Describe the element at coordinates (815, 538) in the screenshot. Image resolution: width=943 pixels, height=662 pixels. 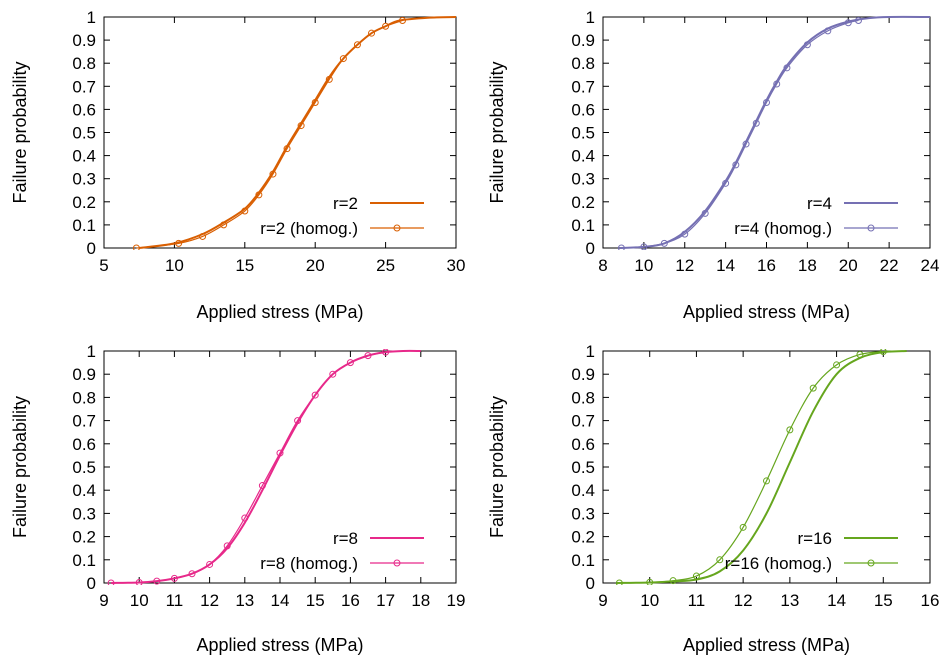
I see `legend-label: r=16` at that location.